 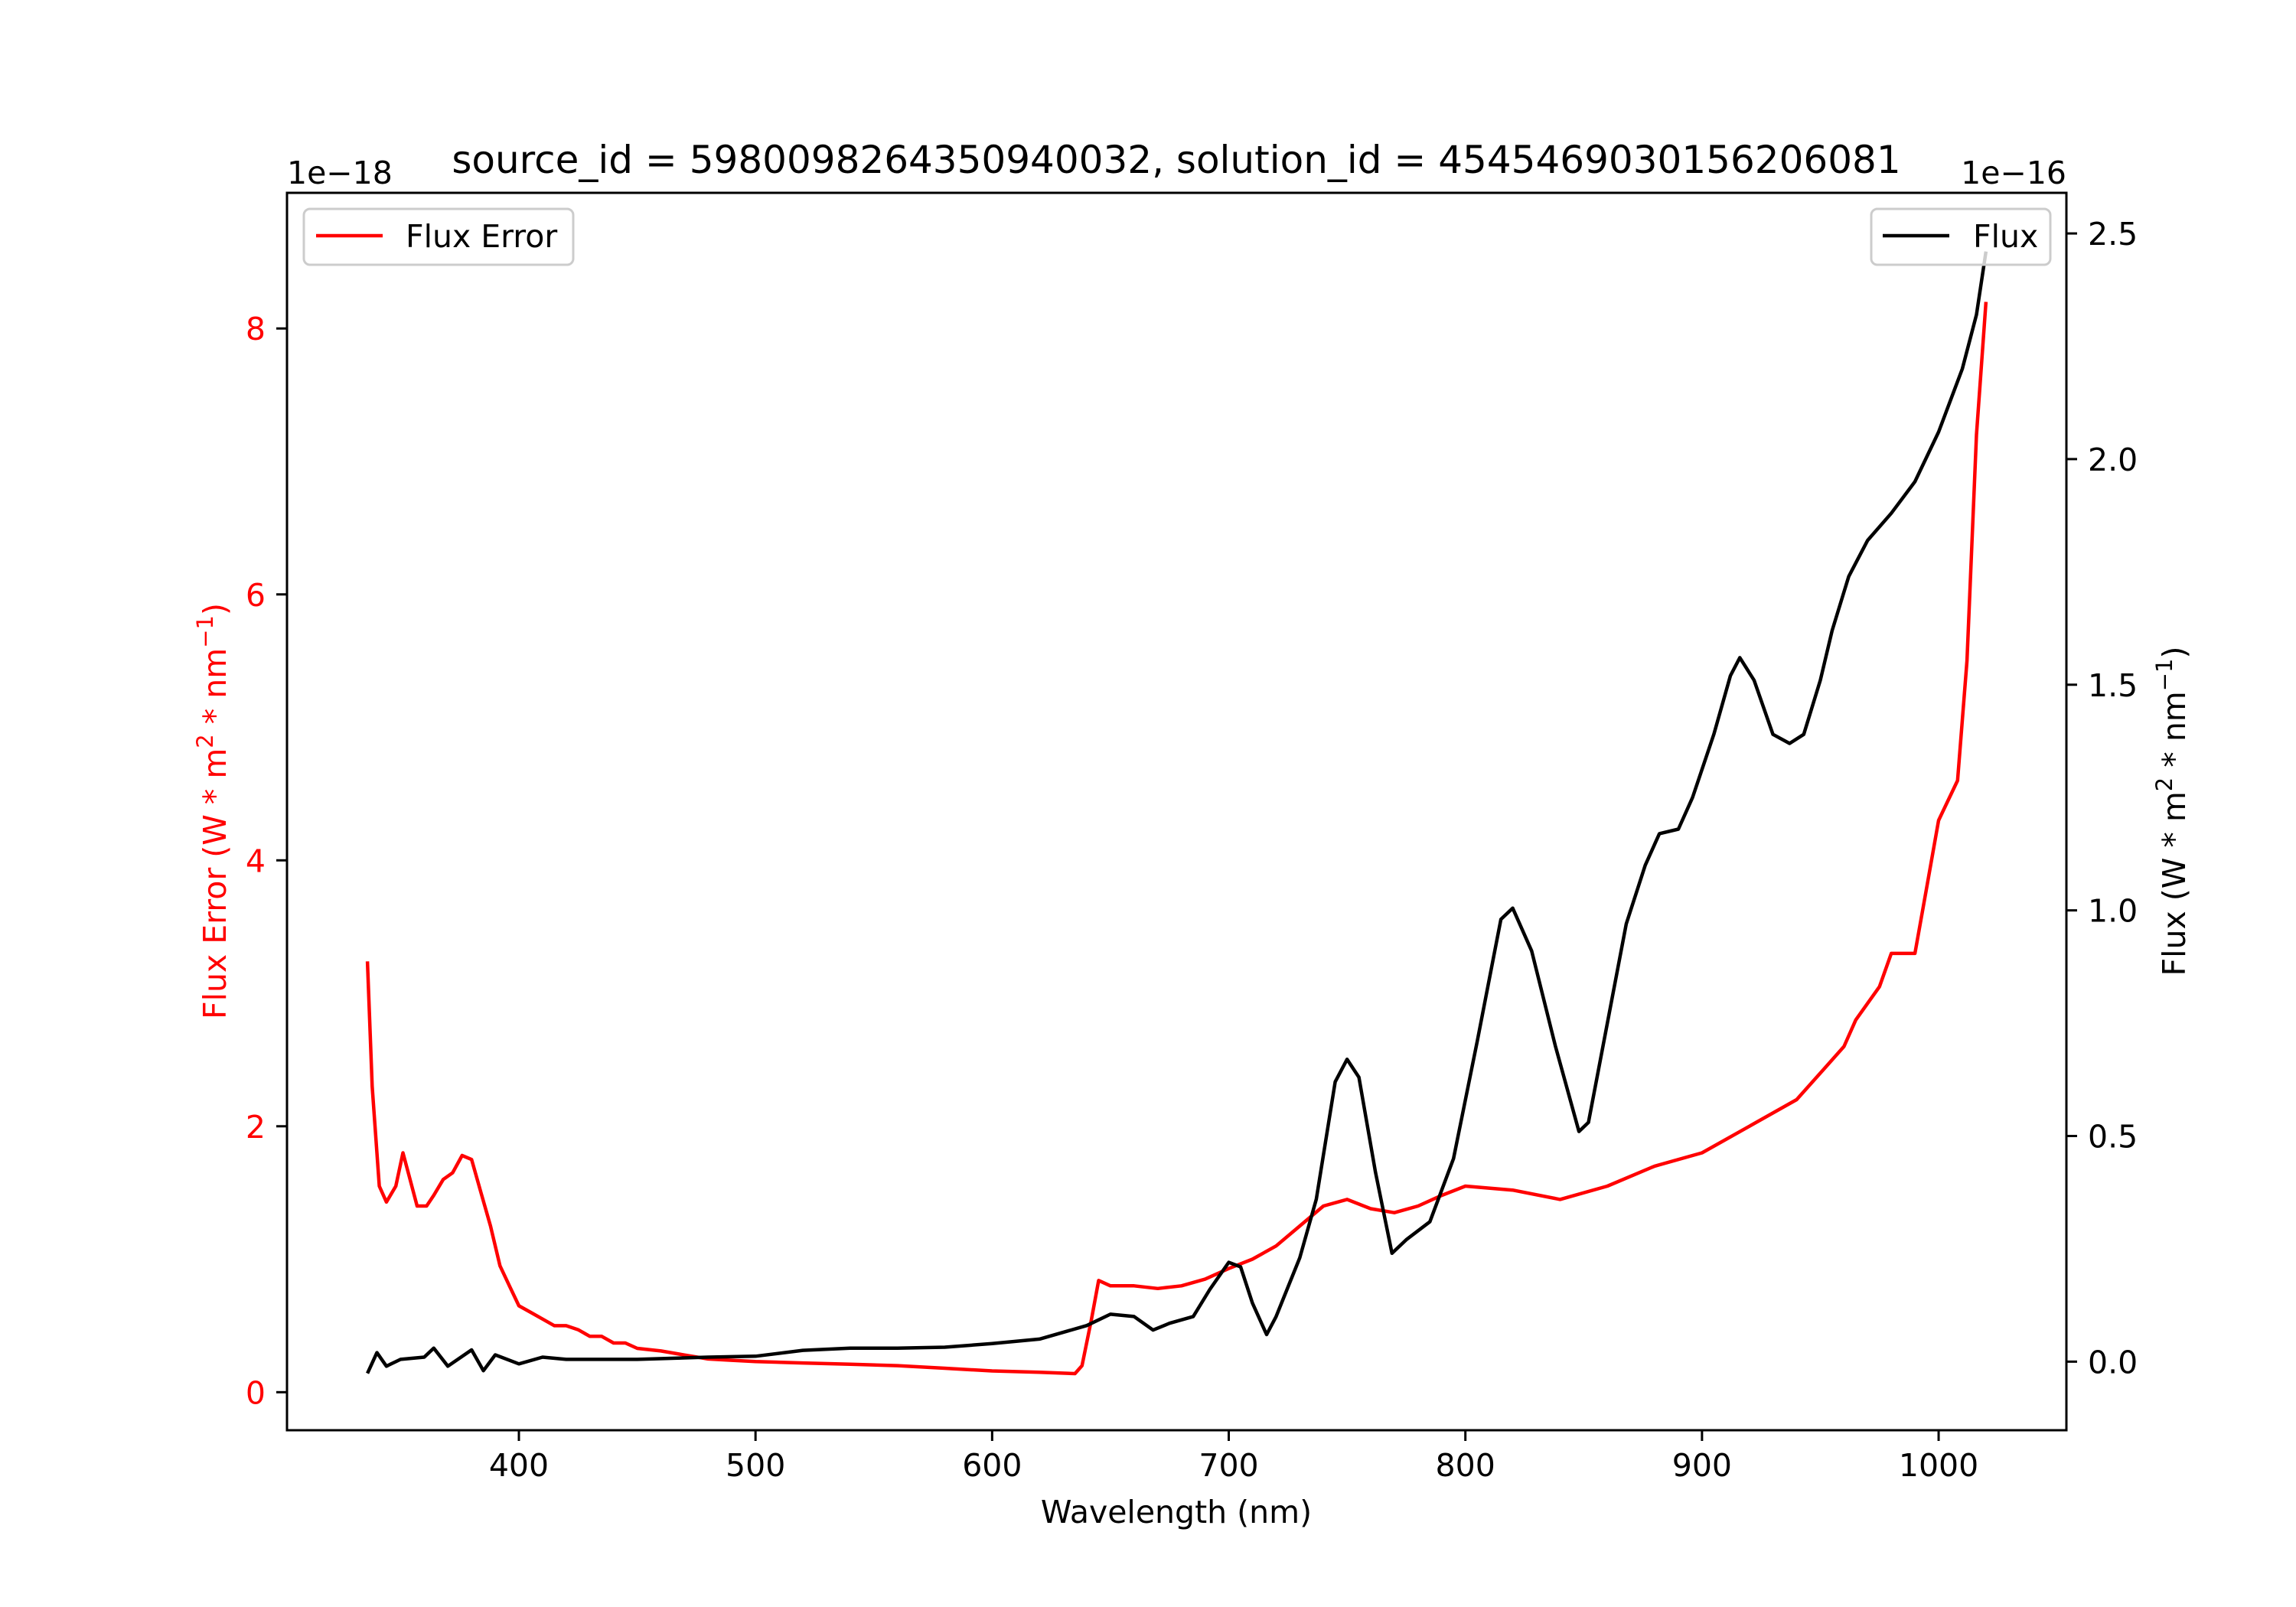 I want to click on right-y-tick-label: 2.0, so click(x=2113, y=460).